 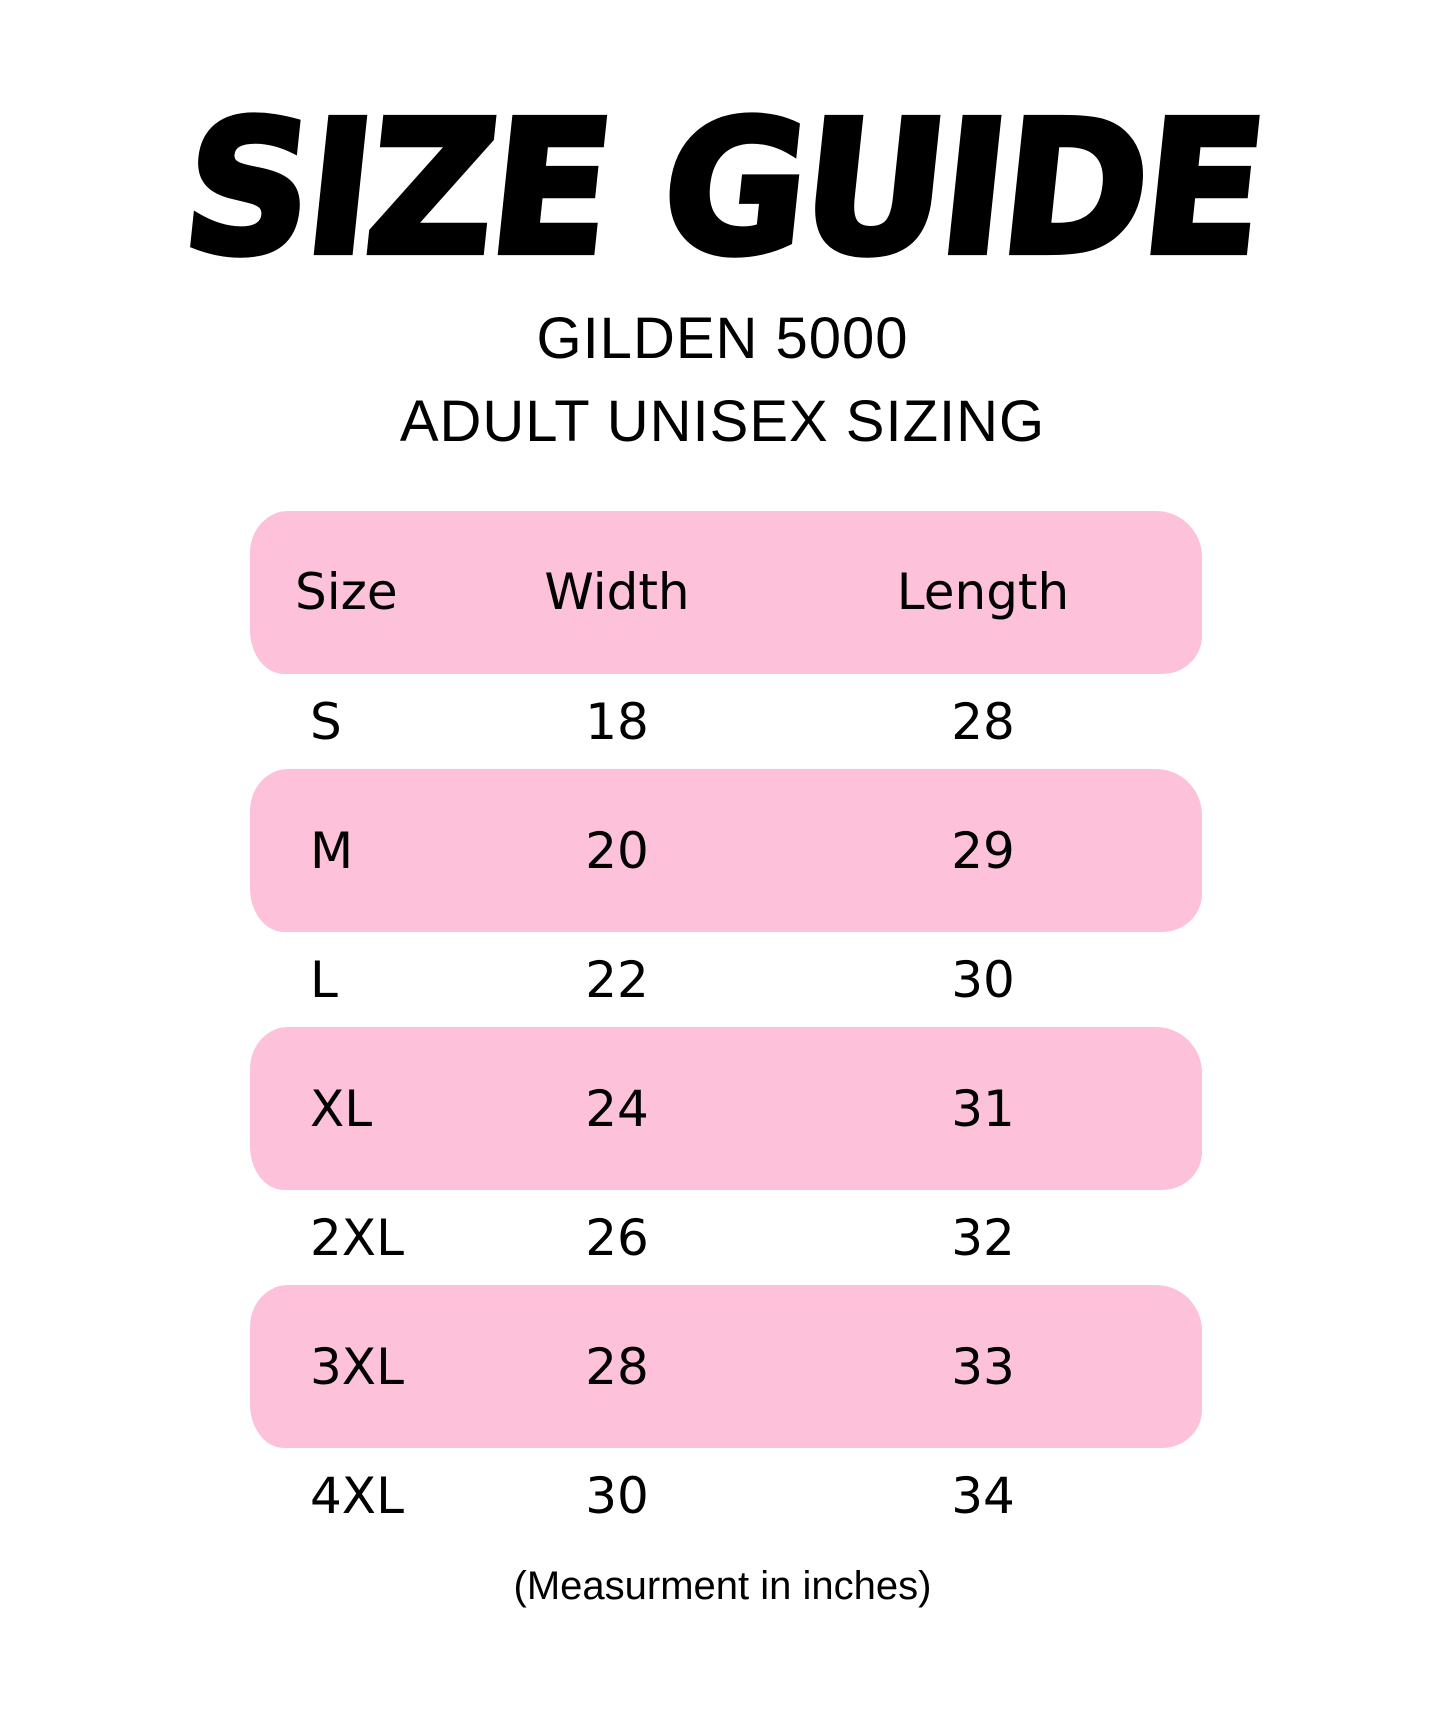 What do you see at coordinates (983, 1496) in the screenshot?
I see `cell-length: 34` at bounding box center [983, 1496].